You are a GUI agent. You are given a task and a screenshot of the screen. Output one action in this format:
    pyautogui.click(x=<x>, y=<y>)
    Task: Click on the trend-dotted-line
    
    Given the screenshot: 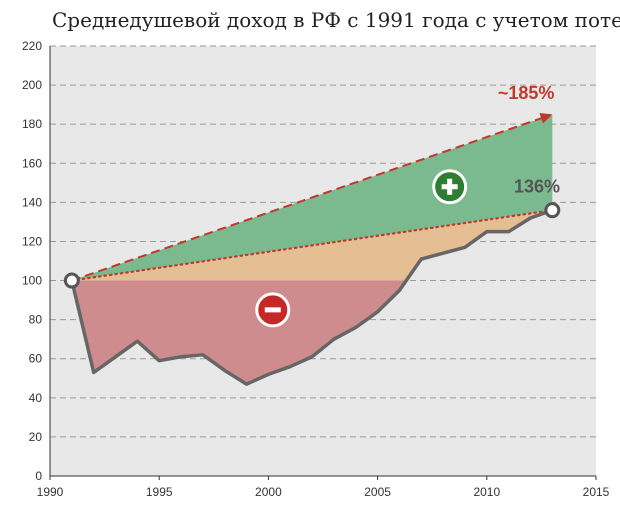 What is the action you would take?
    pyautogui.click(x=312, y=245)
    